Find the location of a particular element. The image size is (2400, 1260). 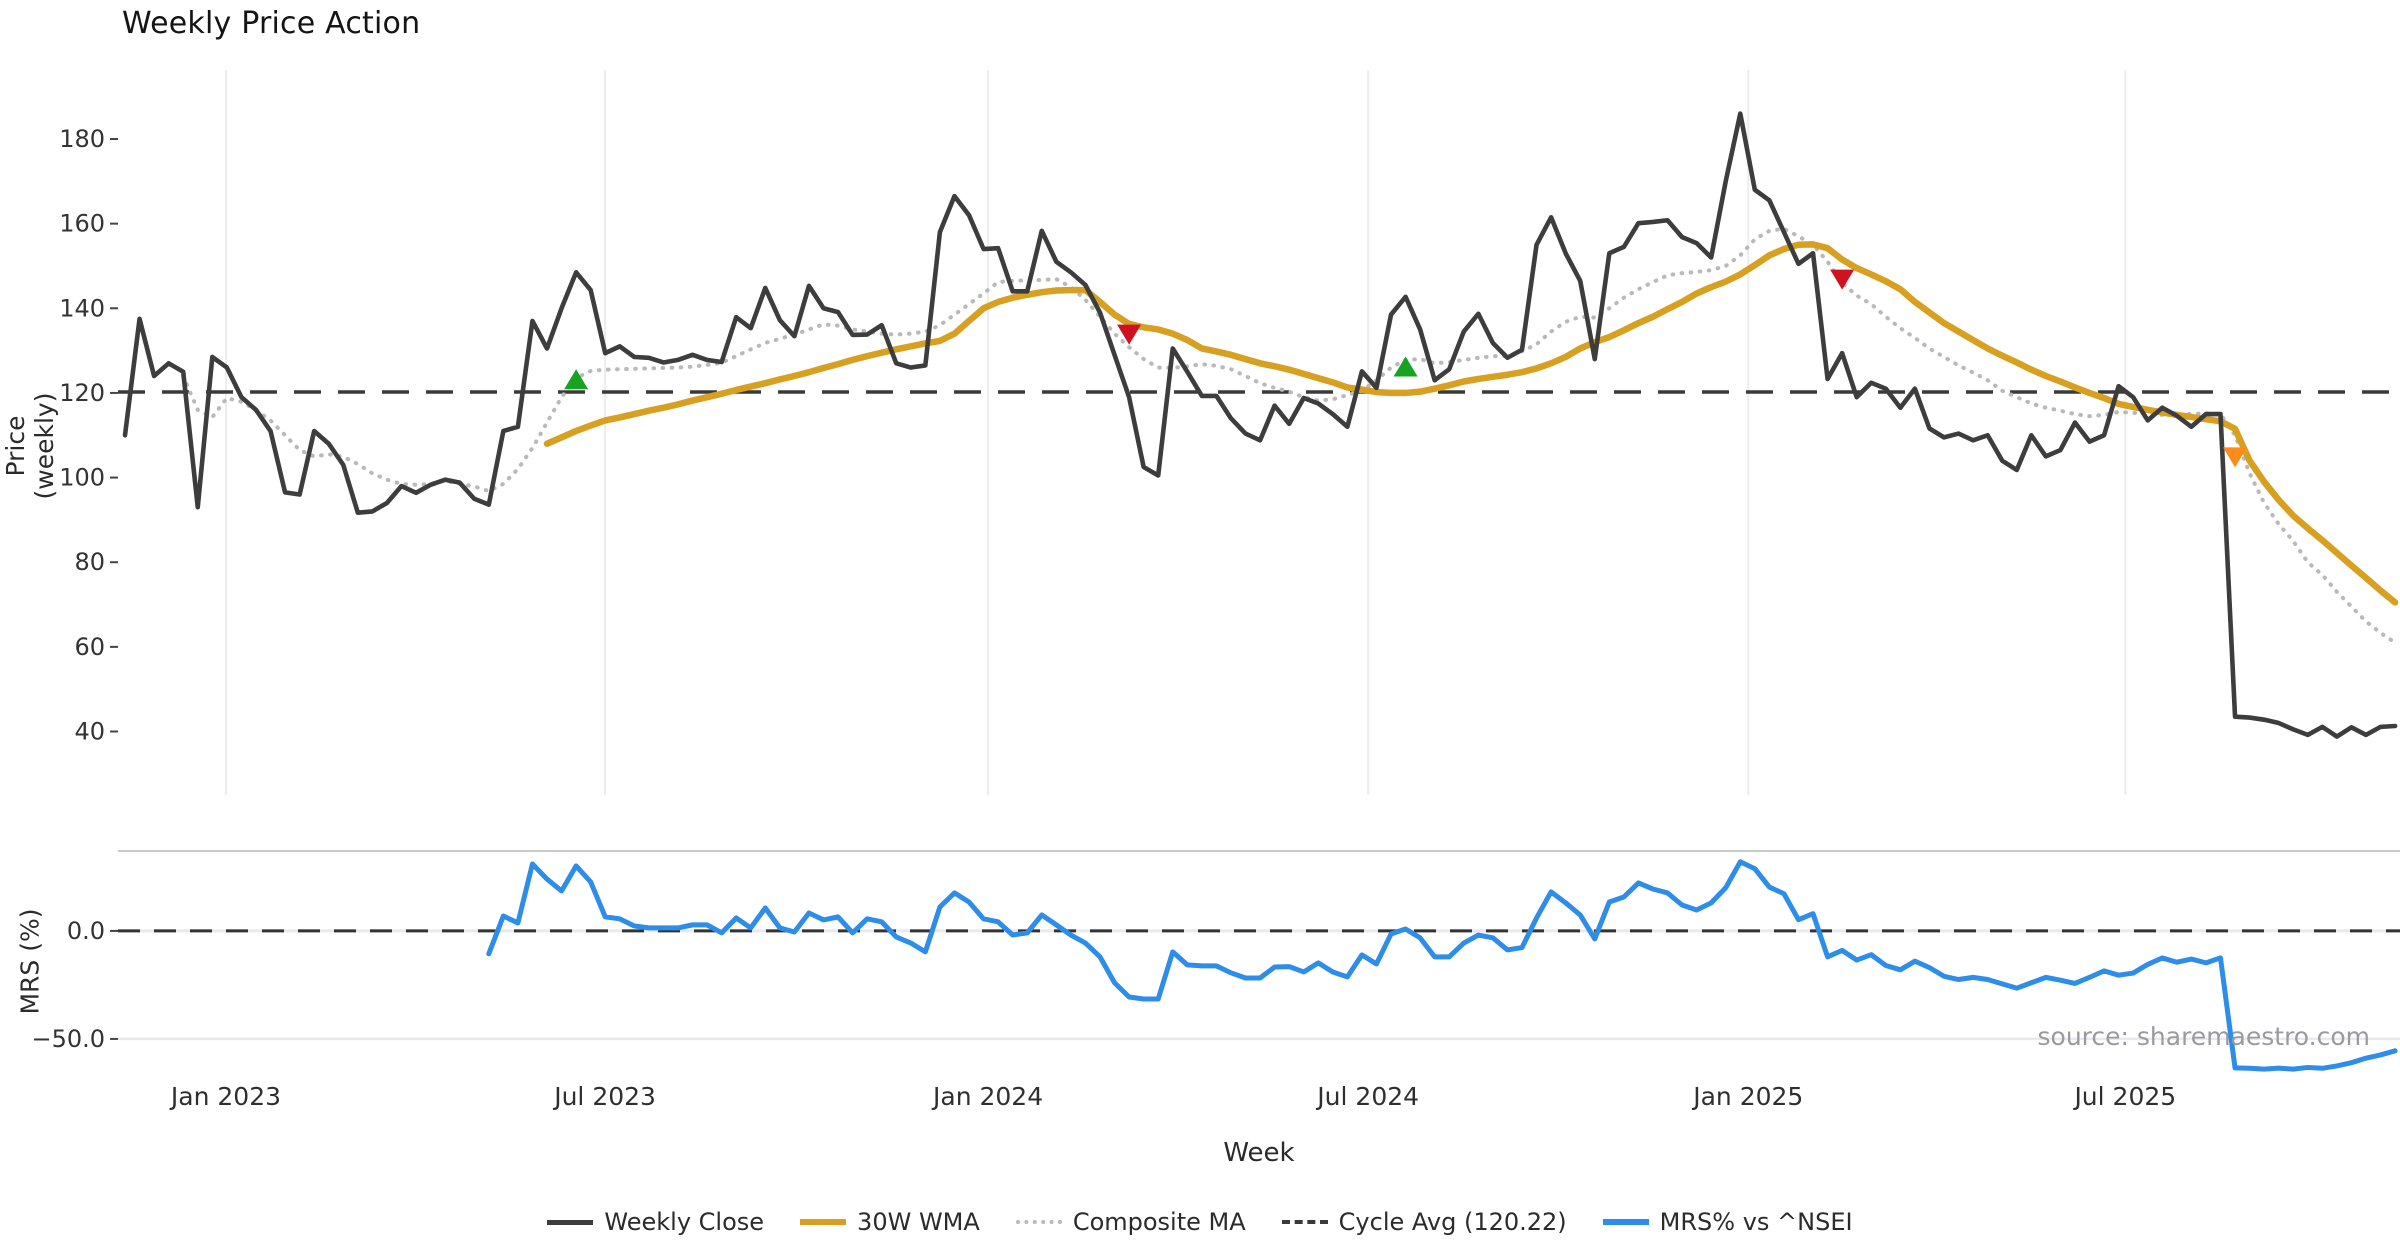

svg-text: −50.0 is located at coordinates (68, 1039).